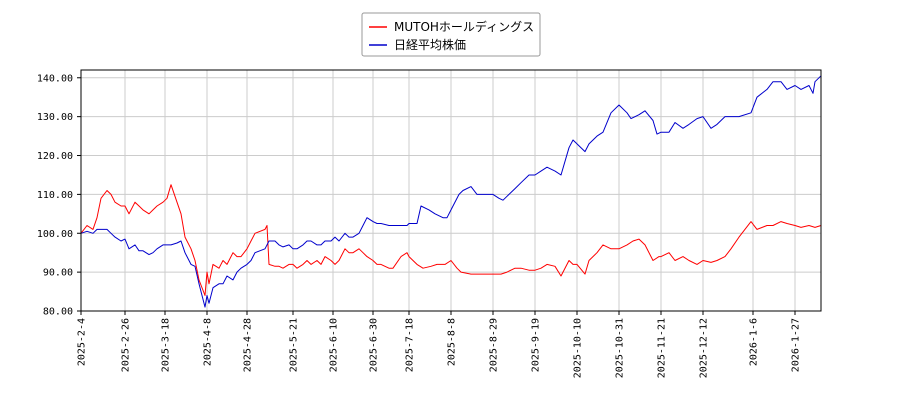  I want to click on x-tick-label: 2025-5-21, so click(294, 345).